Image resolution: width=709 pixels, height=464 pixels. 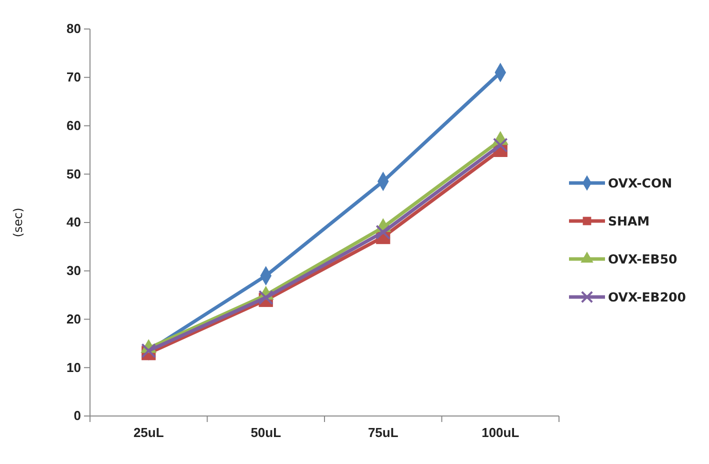 What do you see at coordinates (629, 220) in the screenshot?
I see `legend-label: SHAM` at bounding box center [629, 220].